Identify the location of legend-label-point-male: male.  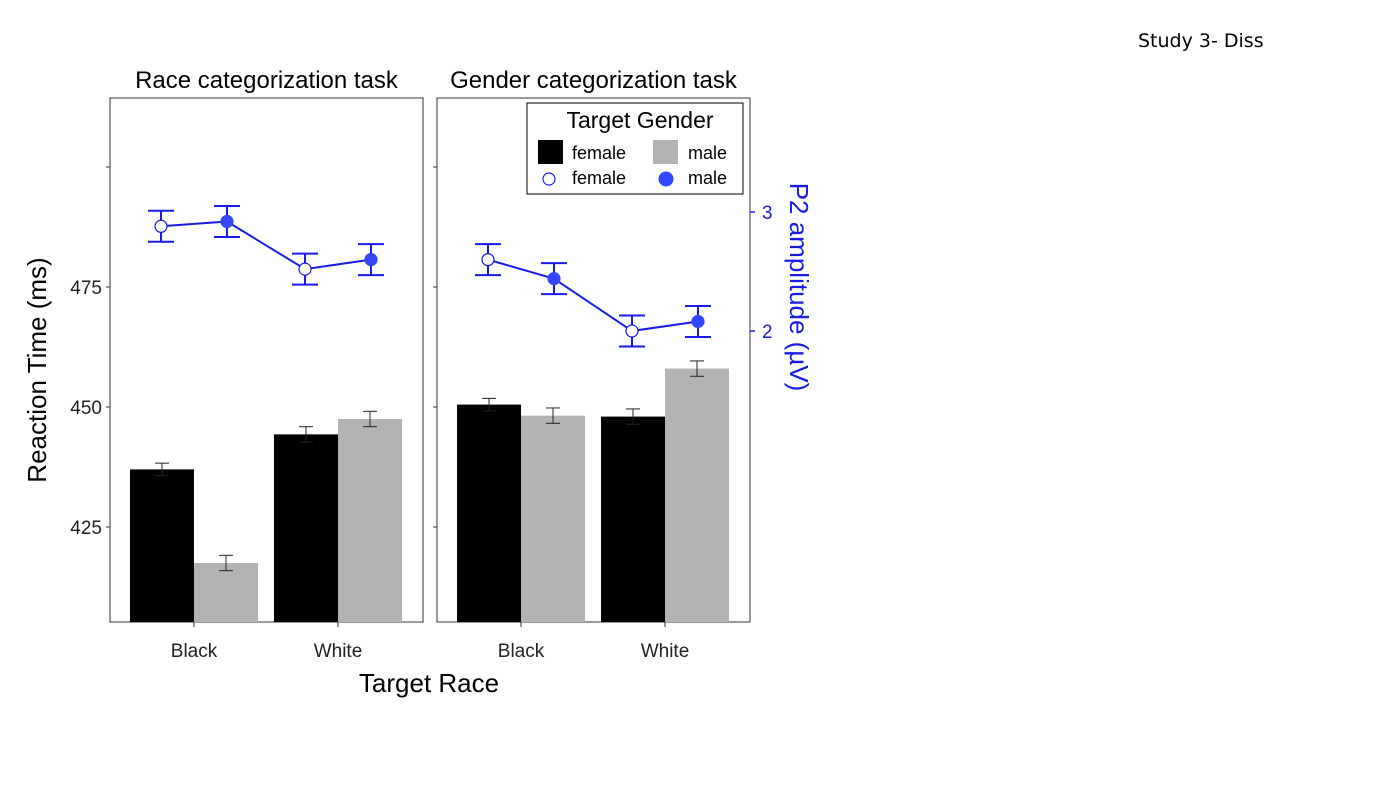
(707, 178).